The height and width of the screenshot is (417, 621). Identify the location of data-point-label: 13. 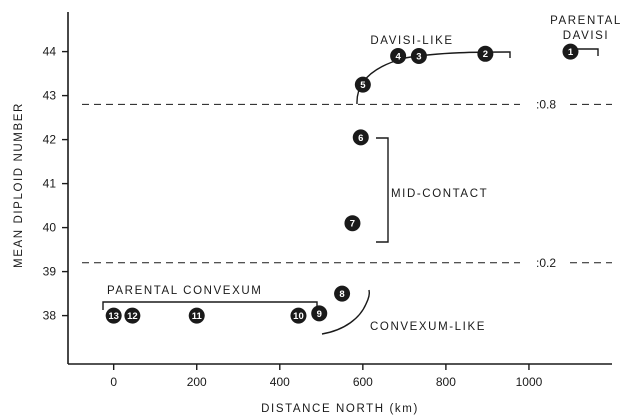
(113, 316).